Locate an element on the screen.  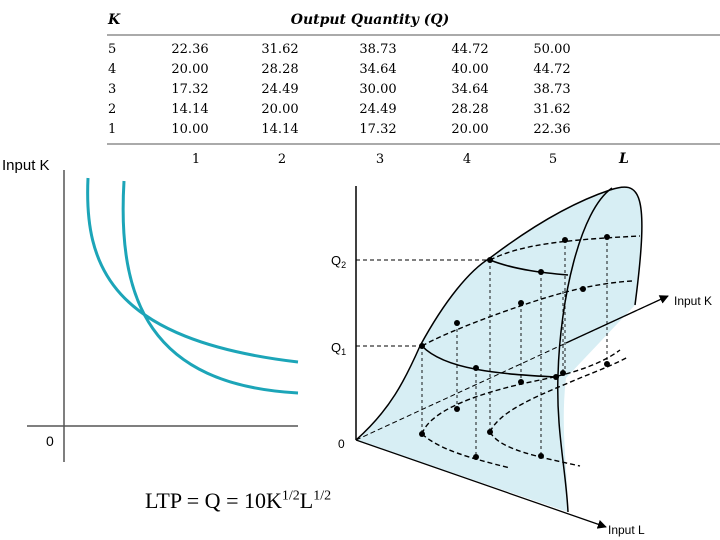
k-axis-arrow is located at coordinates (617, 319).